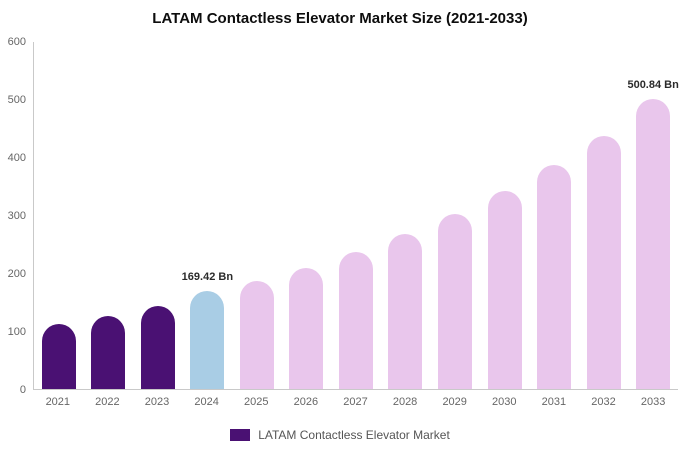 This screenshot has height=450, width=680. What do you see at coordinates (16, 332) in the screenshot?
I see `y-tick-label: 100` at bounding box center [16, 332].